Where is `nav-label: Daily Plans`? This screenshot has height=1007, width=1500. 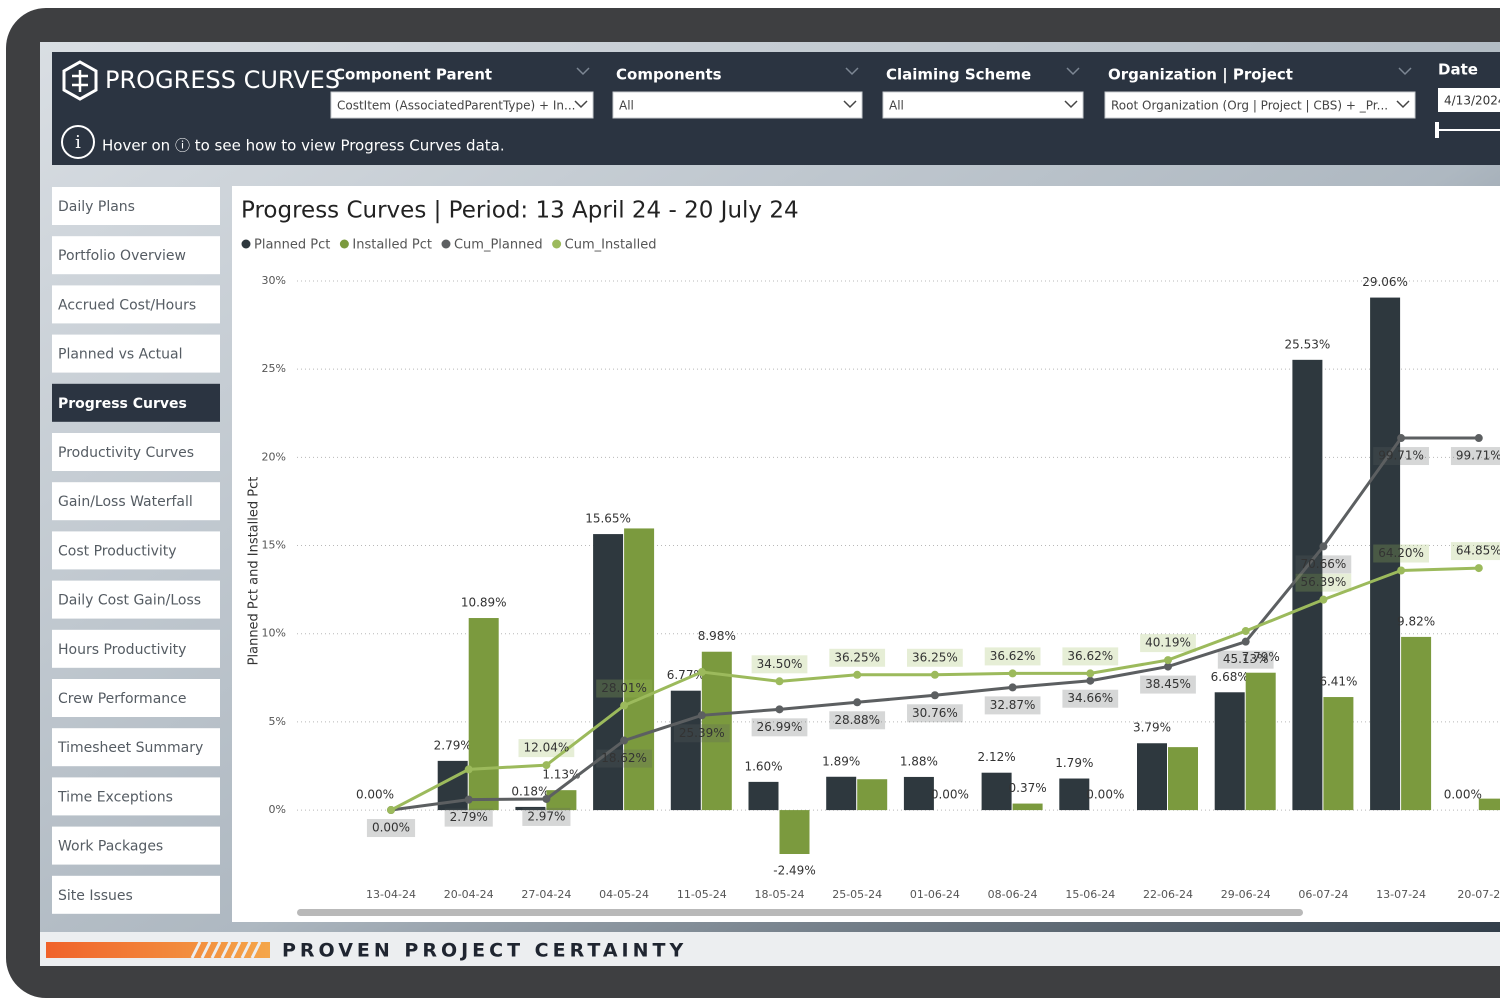 nav-label: Daily Plans is located at coordinates (96, 207).